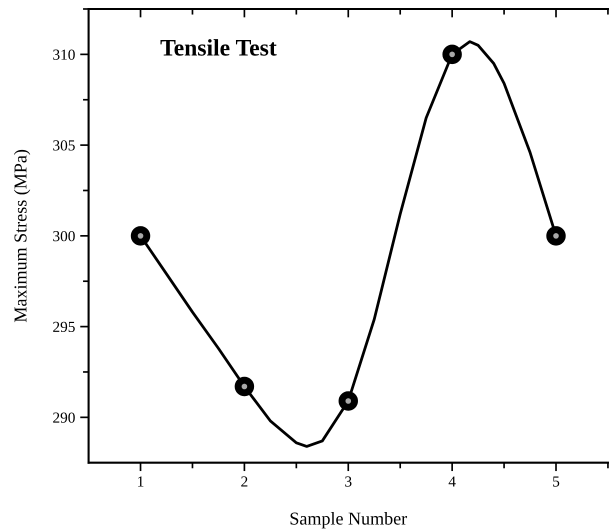  Describe the element at coordinates (22, 236) in the screenshot. I see `y-axis-title: Maximum Stress (MPa)` at that location.